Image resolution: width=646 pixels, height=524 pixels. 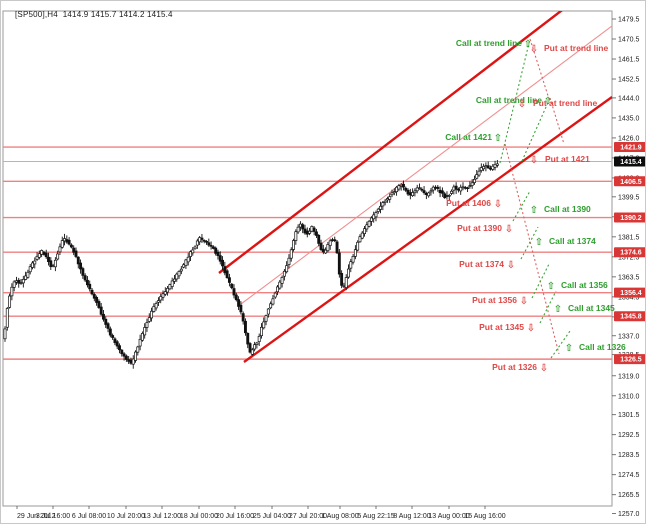 What do you see at coordinates (629, 415) in the screenshot?
I see `y-tick-label: 1301.5` at bounding box center [629, 415].